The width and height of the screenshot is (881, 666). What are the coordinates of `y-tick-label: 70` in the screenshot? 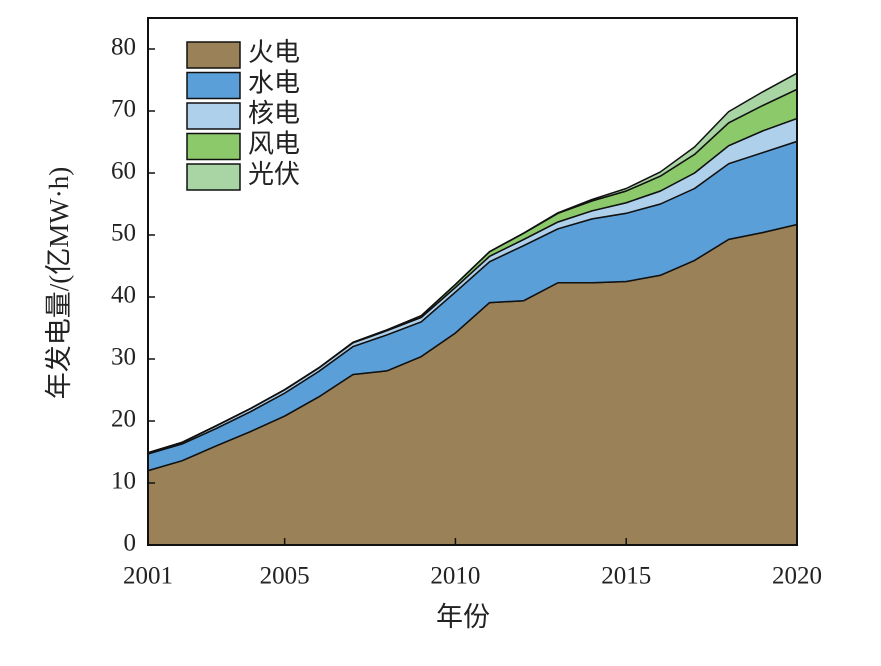 It's located at (123, 109).